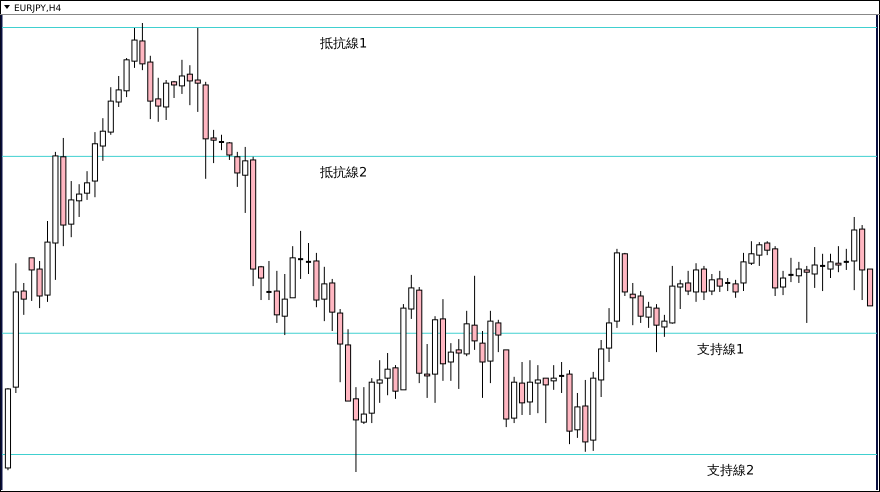 The image size is (880, 492). What do you see at coordinates (720, 350) in the screenshot?
I see `ref-line-label: 支持線1` at bounding box center [720, 350].